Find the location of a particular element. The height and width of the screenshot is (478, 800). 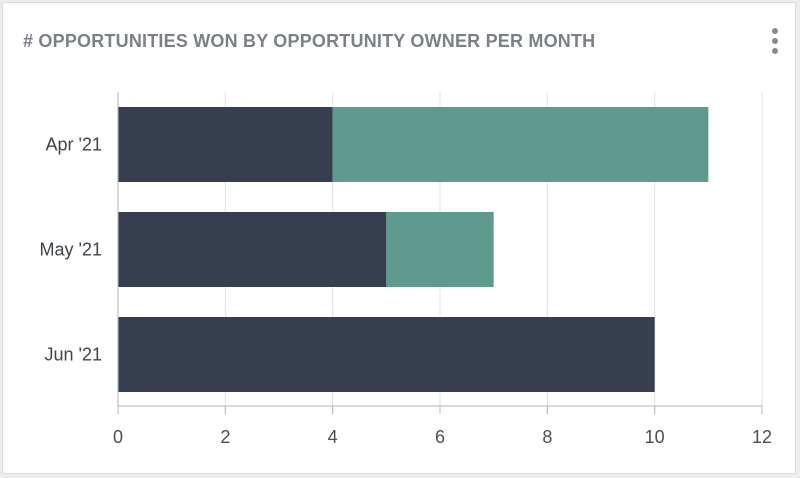

x-tick-label: 6 is located at coordinates (440, 437).